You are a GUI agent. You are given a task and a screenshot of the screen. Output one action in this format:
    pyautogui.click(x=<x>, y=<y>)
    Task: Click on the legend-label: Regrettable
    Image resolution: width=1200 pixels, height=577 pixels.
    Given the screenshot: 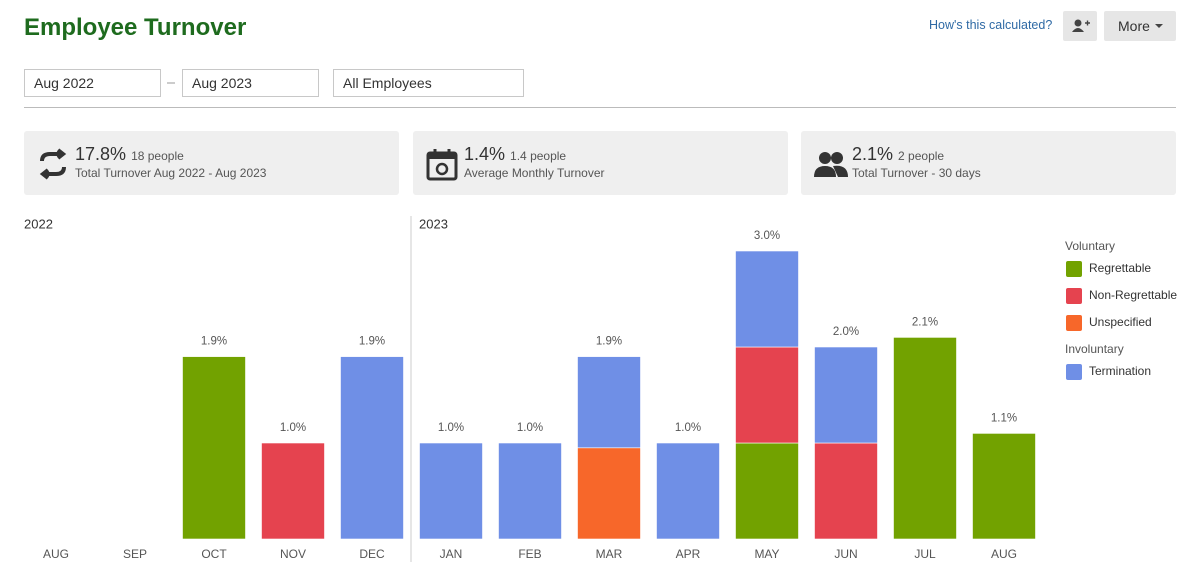 What is the action you would take?
    pyautogui.click(x=1120, y=268)
    